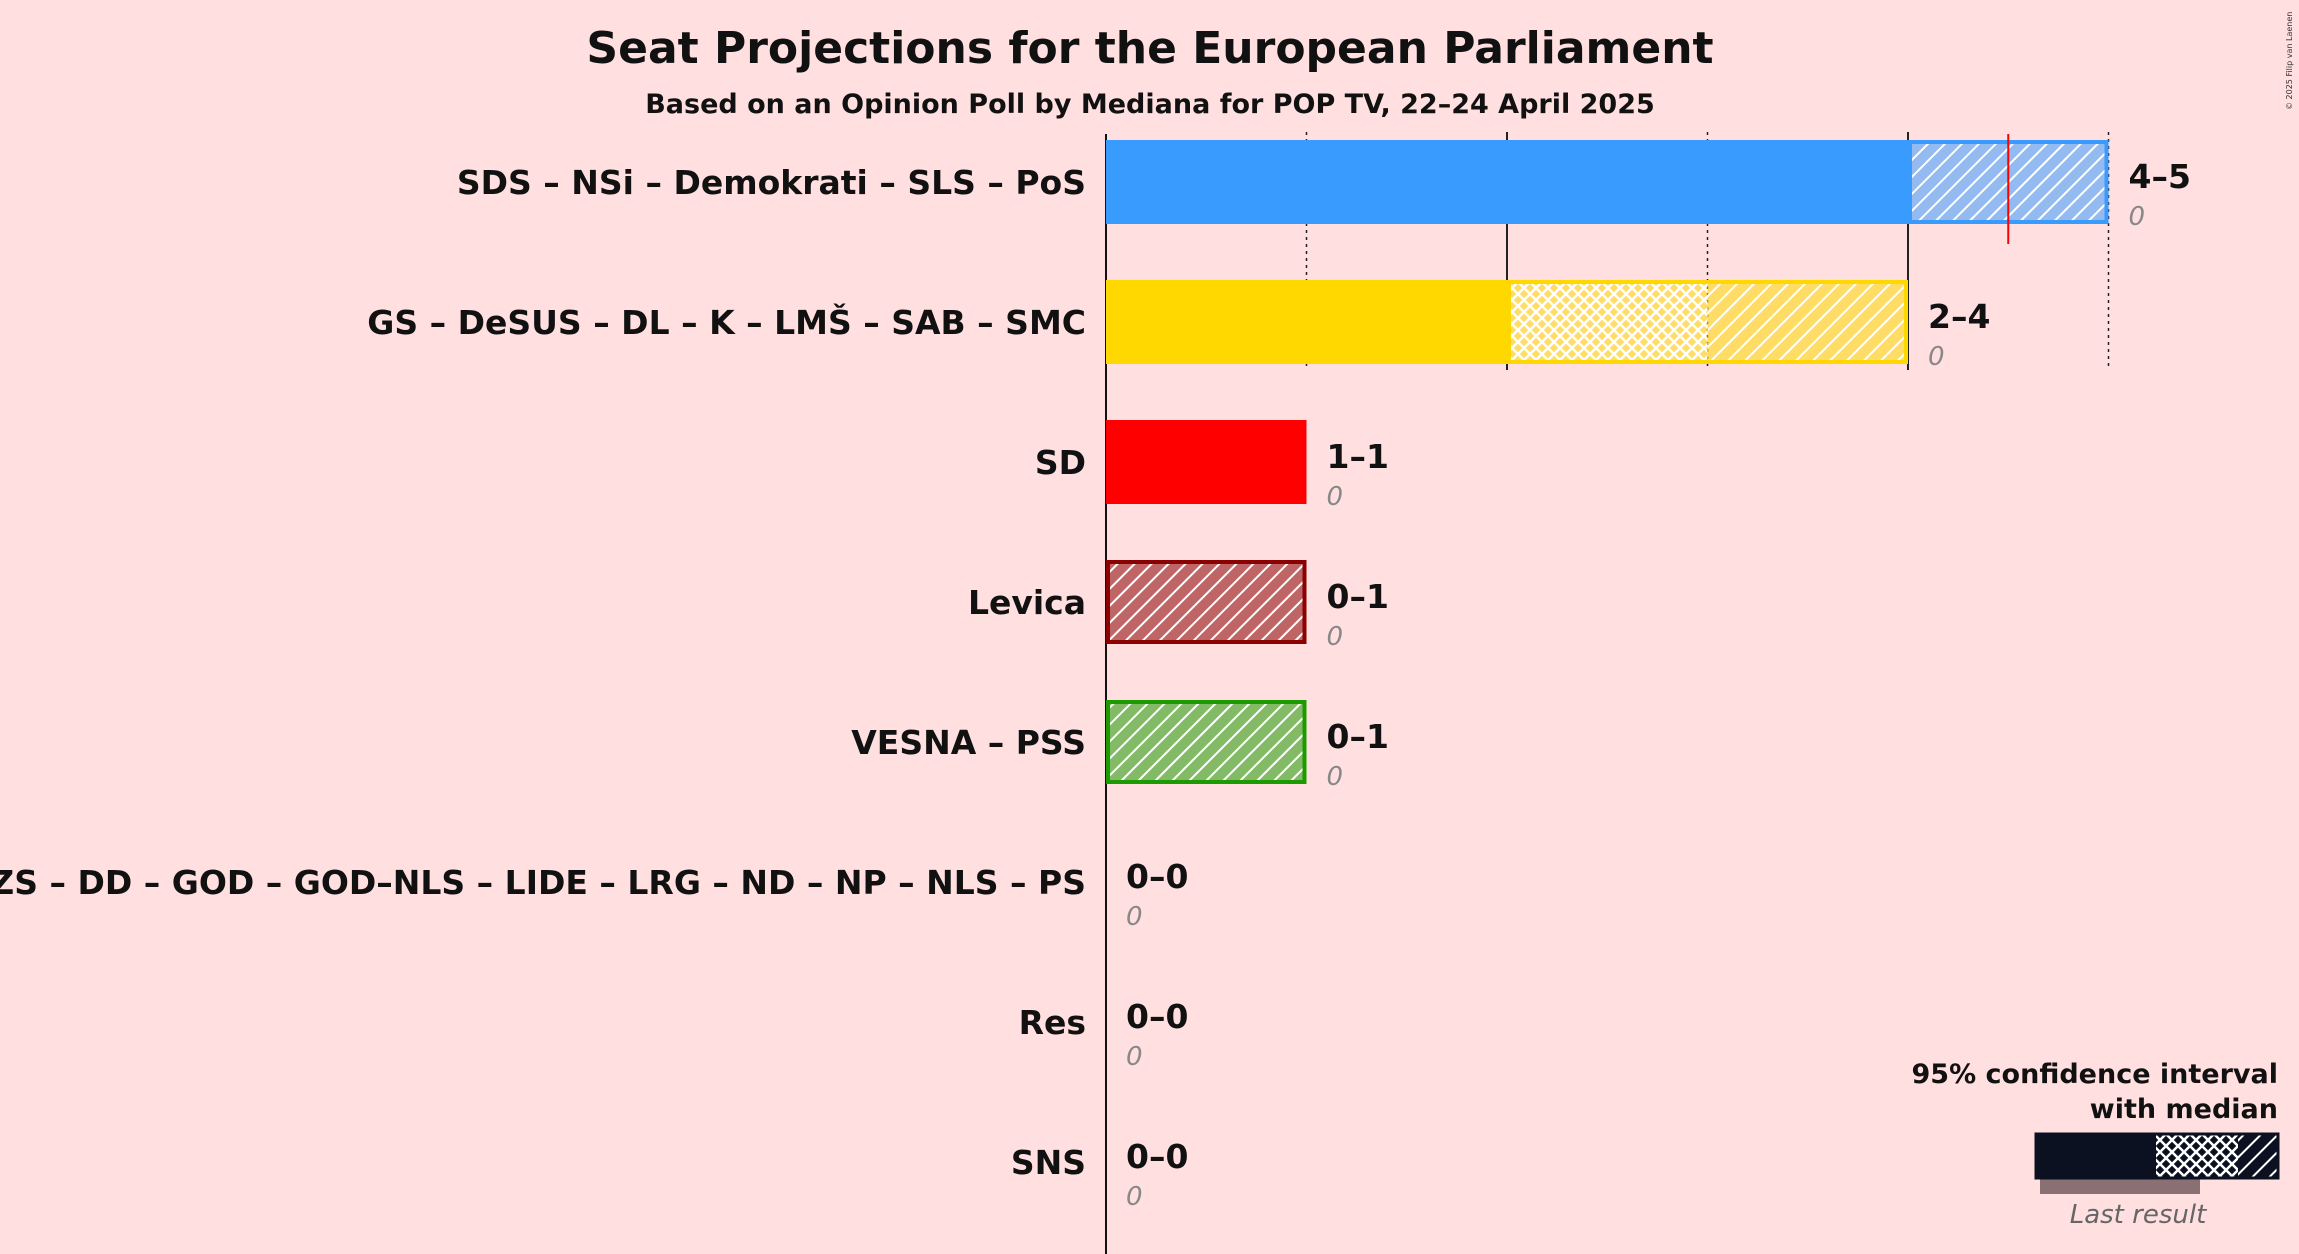 This screenshot has width=2299, height=1254. I want to click on bar-ci-lower-pattern, so click(1607, 322).